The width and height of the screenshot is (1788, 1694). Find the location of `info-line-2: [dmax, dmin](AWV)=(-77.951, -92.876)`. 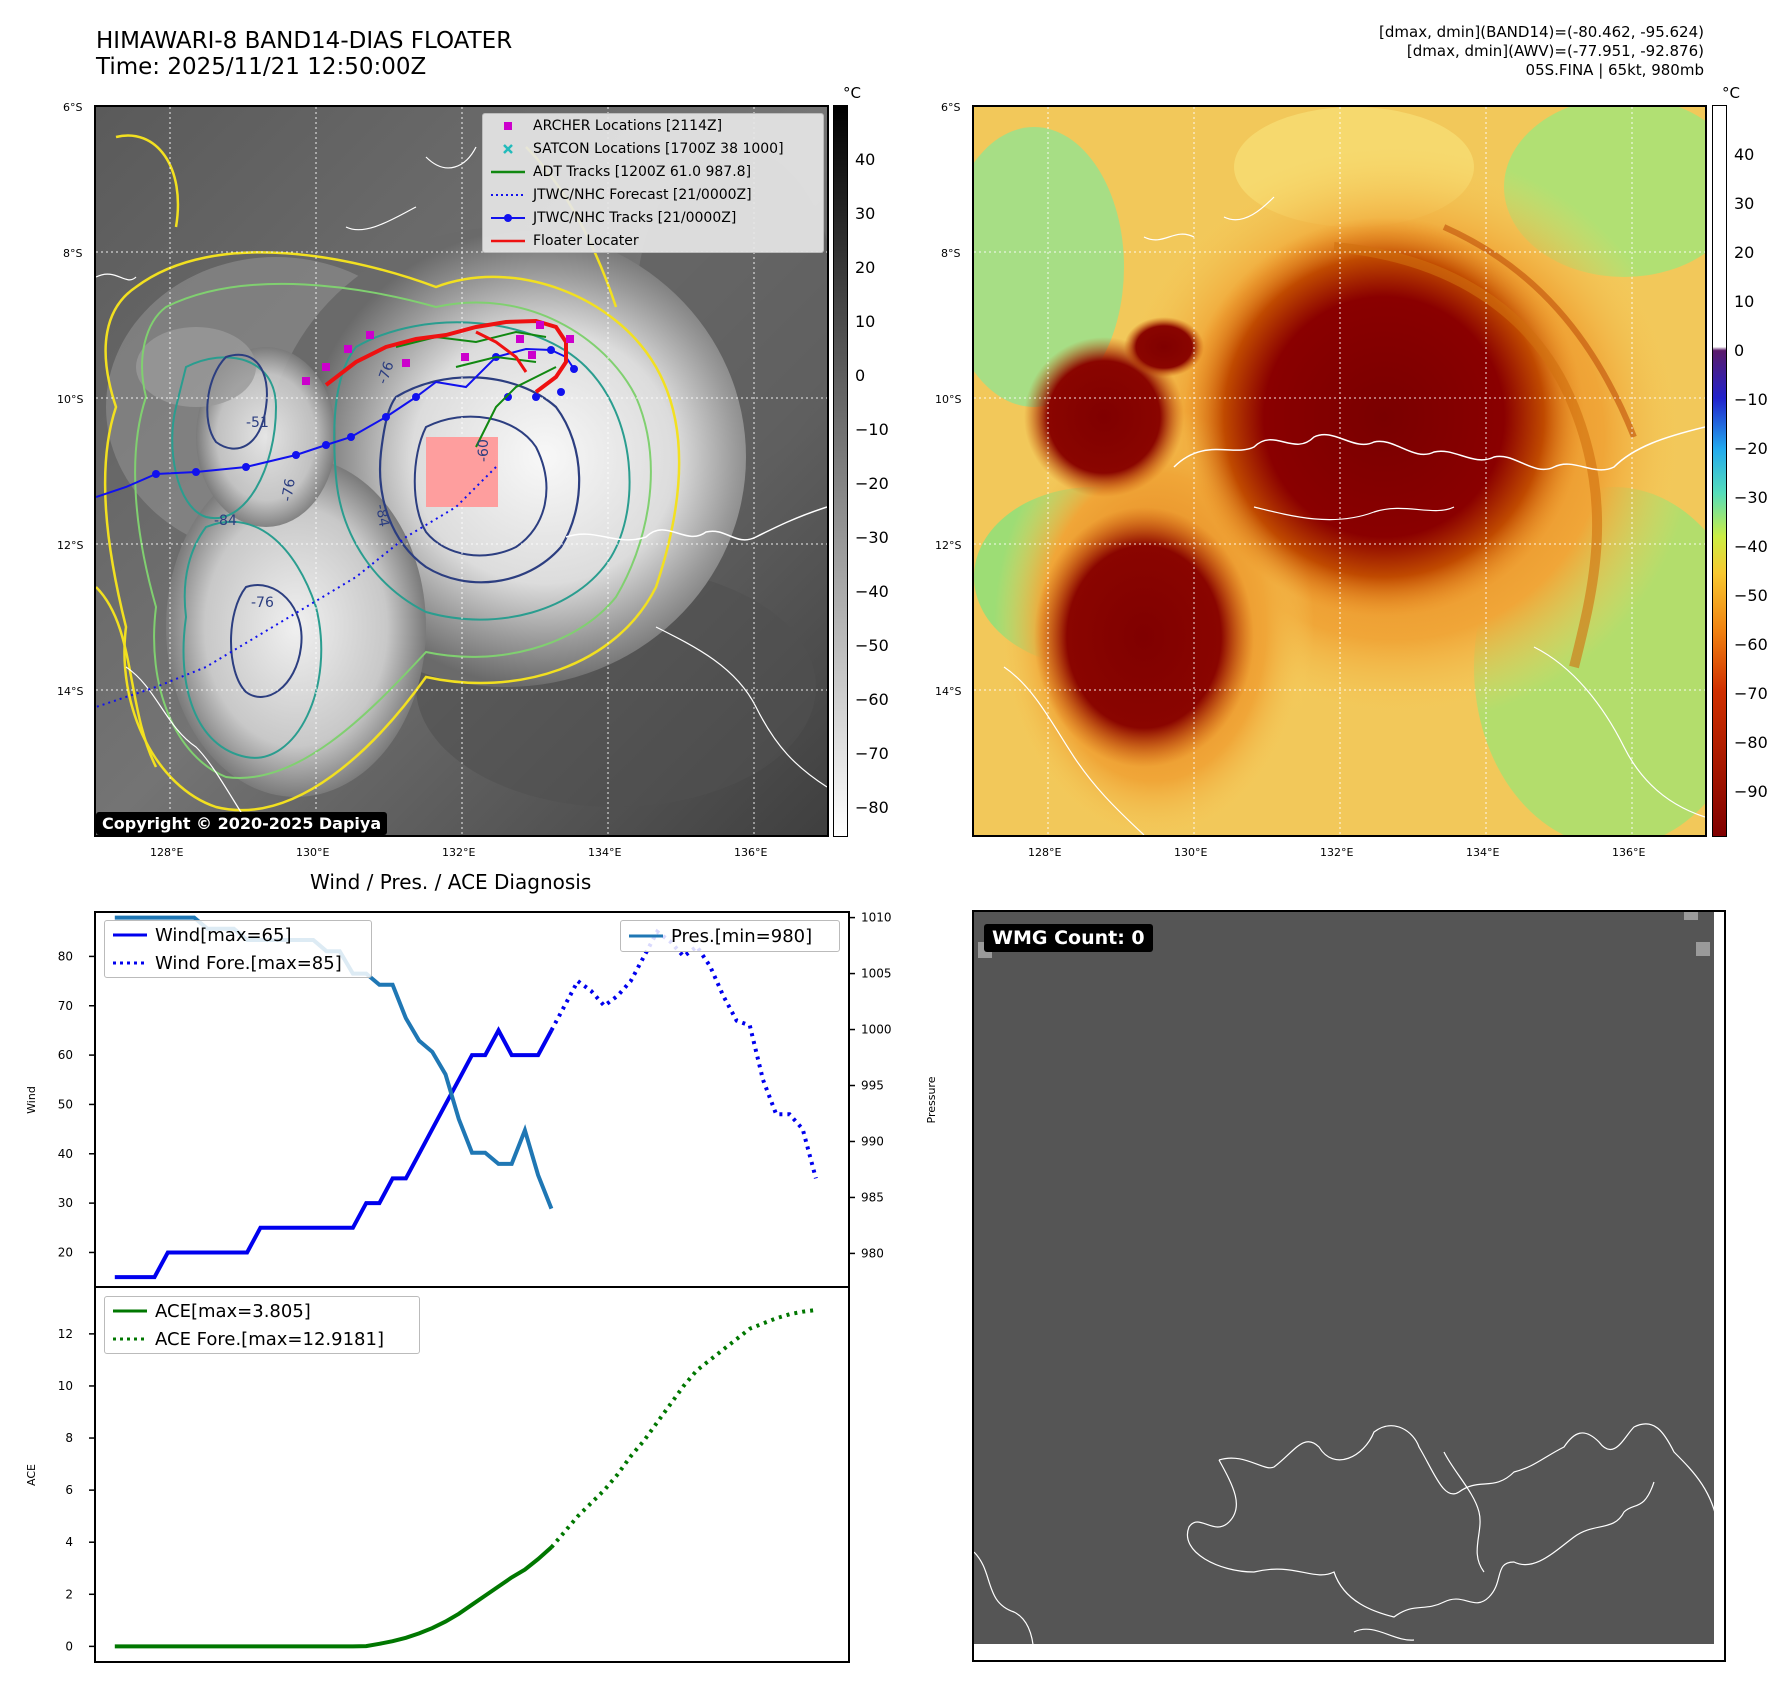

info-line-2: [dmax, dmin](AWV)=(-77.951, -92.876) is located at coordinates (1555, 51).